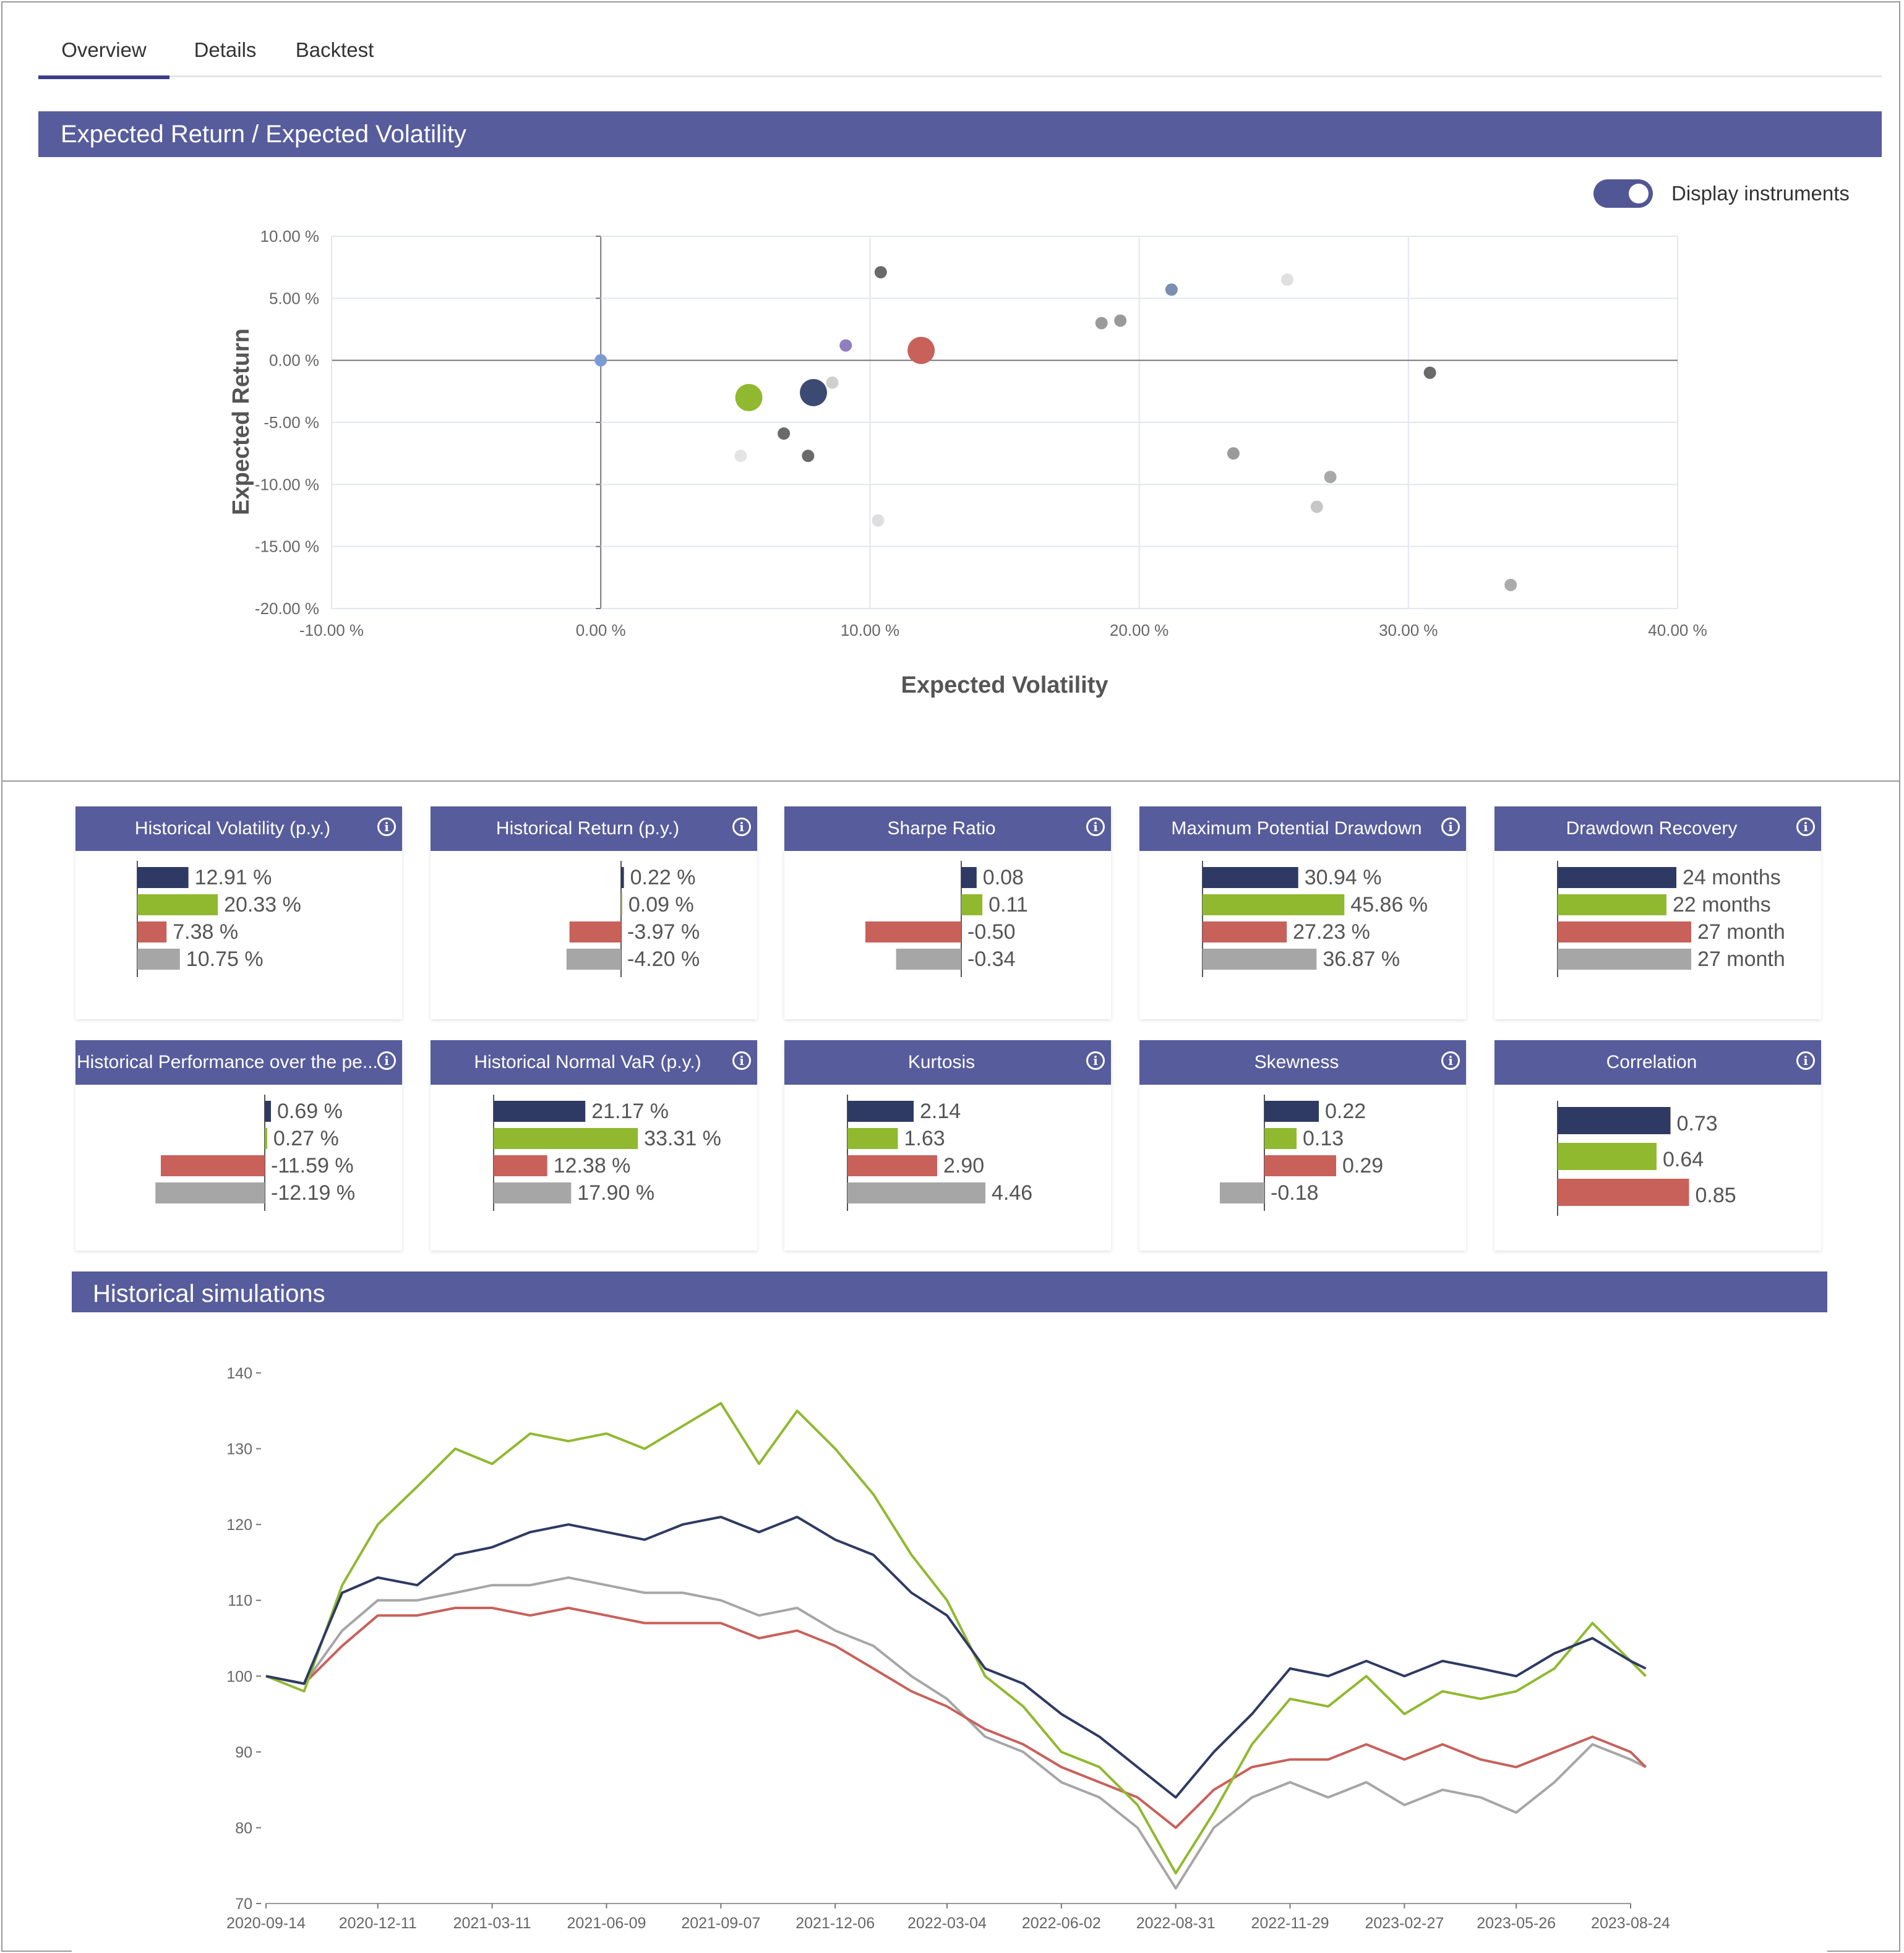 Image resolution: width=1904 pixels, height=1953 pixels. I want to click on y-tick-label: -10.00 %, so click(287, 484).